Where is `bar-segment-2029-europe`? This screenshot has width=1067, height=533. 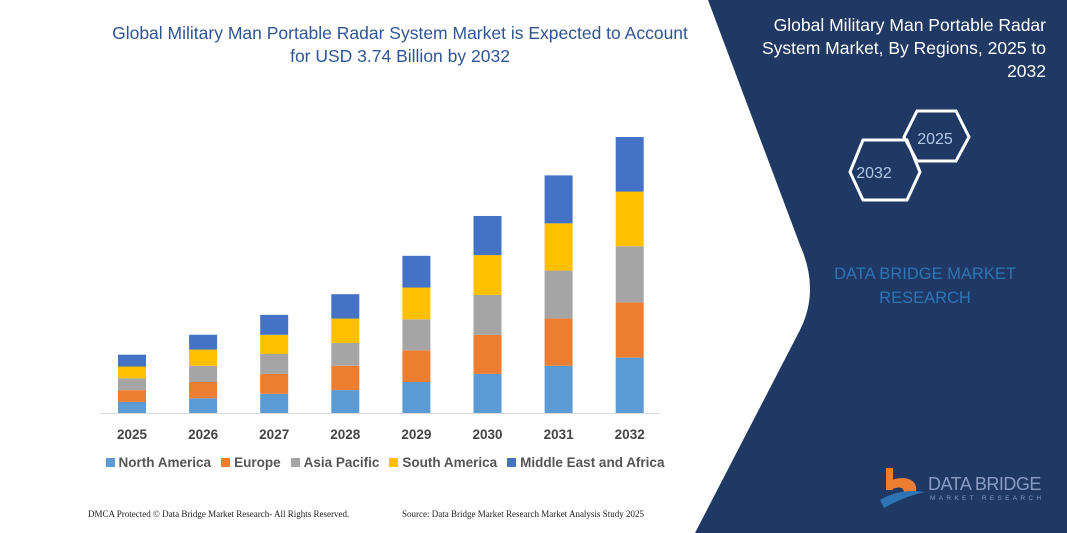 bar-segment-2029-europe is located at coordinates (416, 366).